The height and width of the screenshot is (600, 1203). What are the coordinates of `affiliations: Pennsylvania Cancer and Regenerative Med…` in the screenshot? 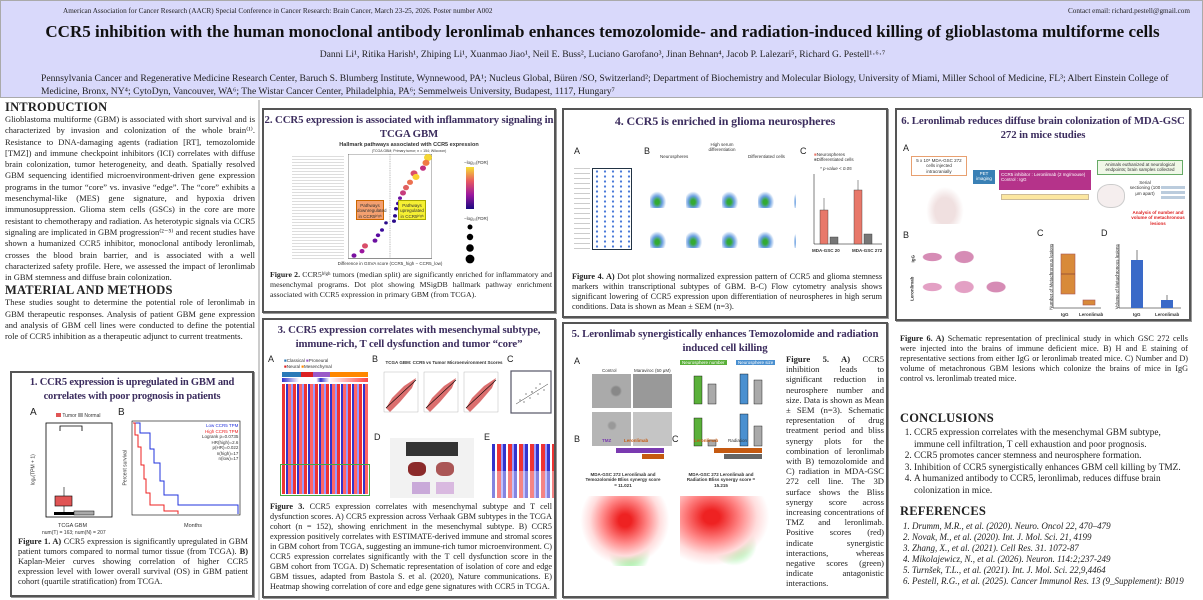 It's located at (605, 85).